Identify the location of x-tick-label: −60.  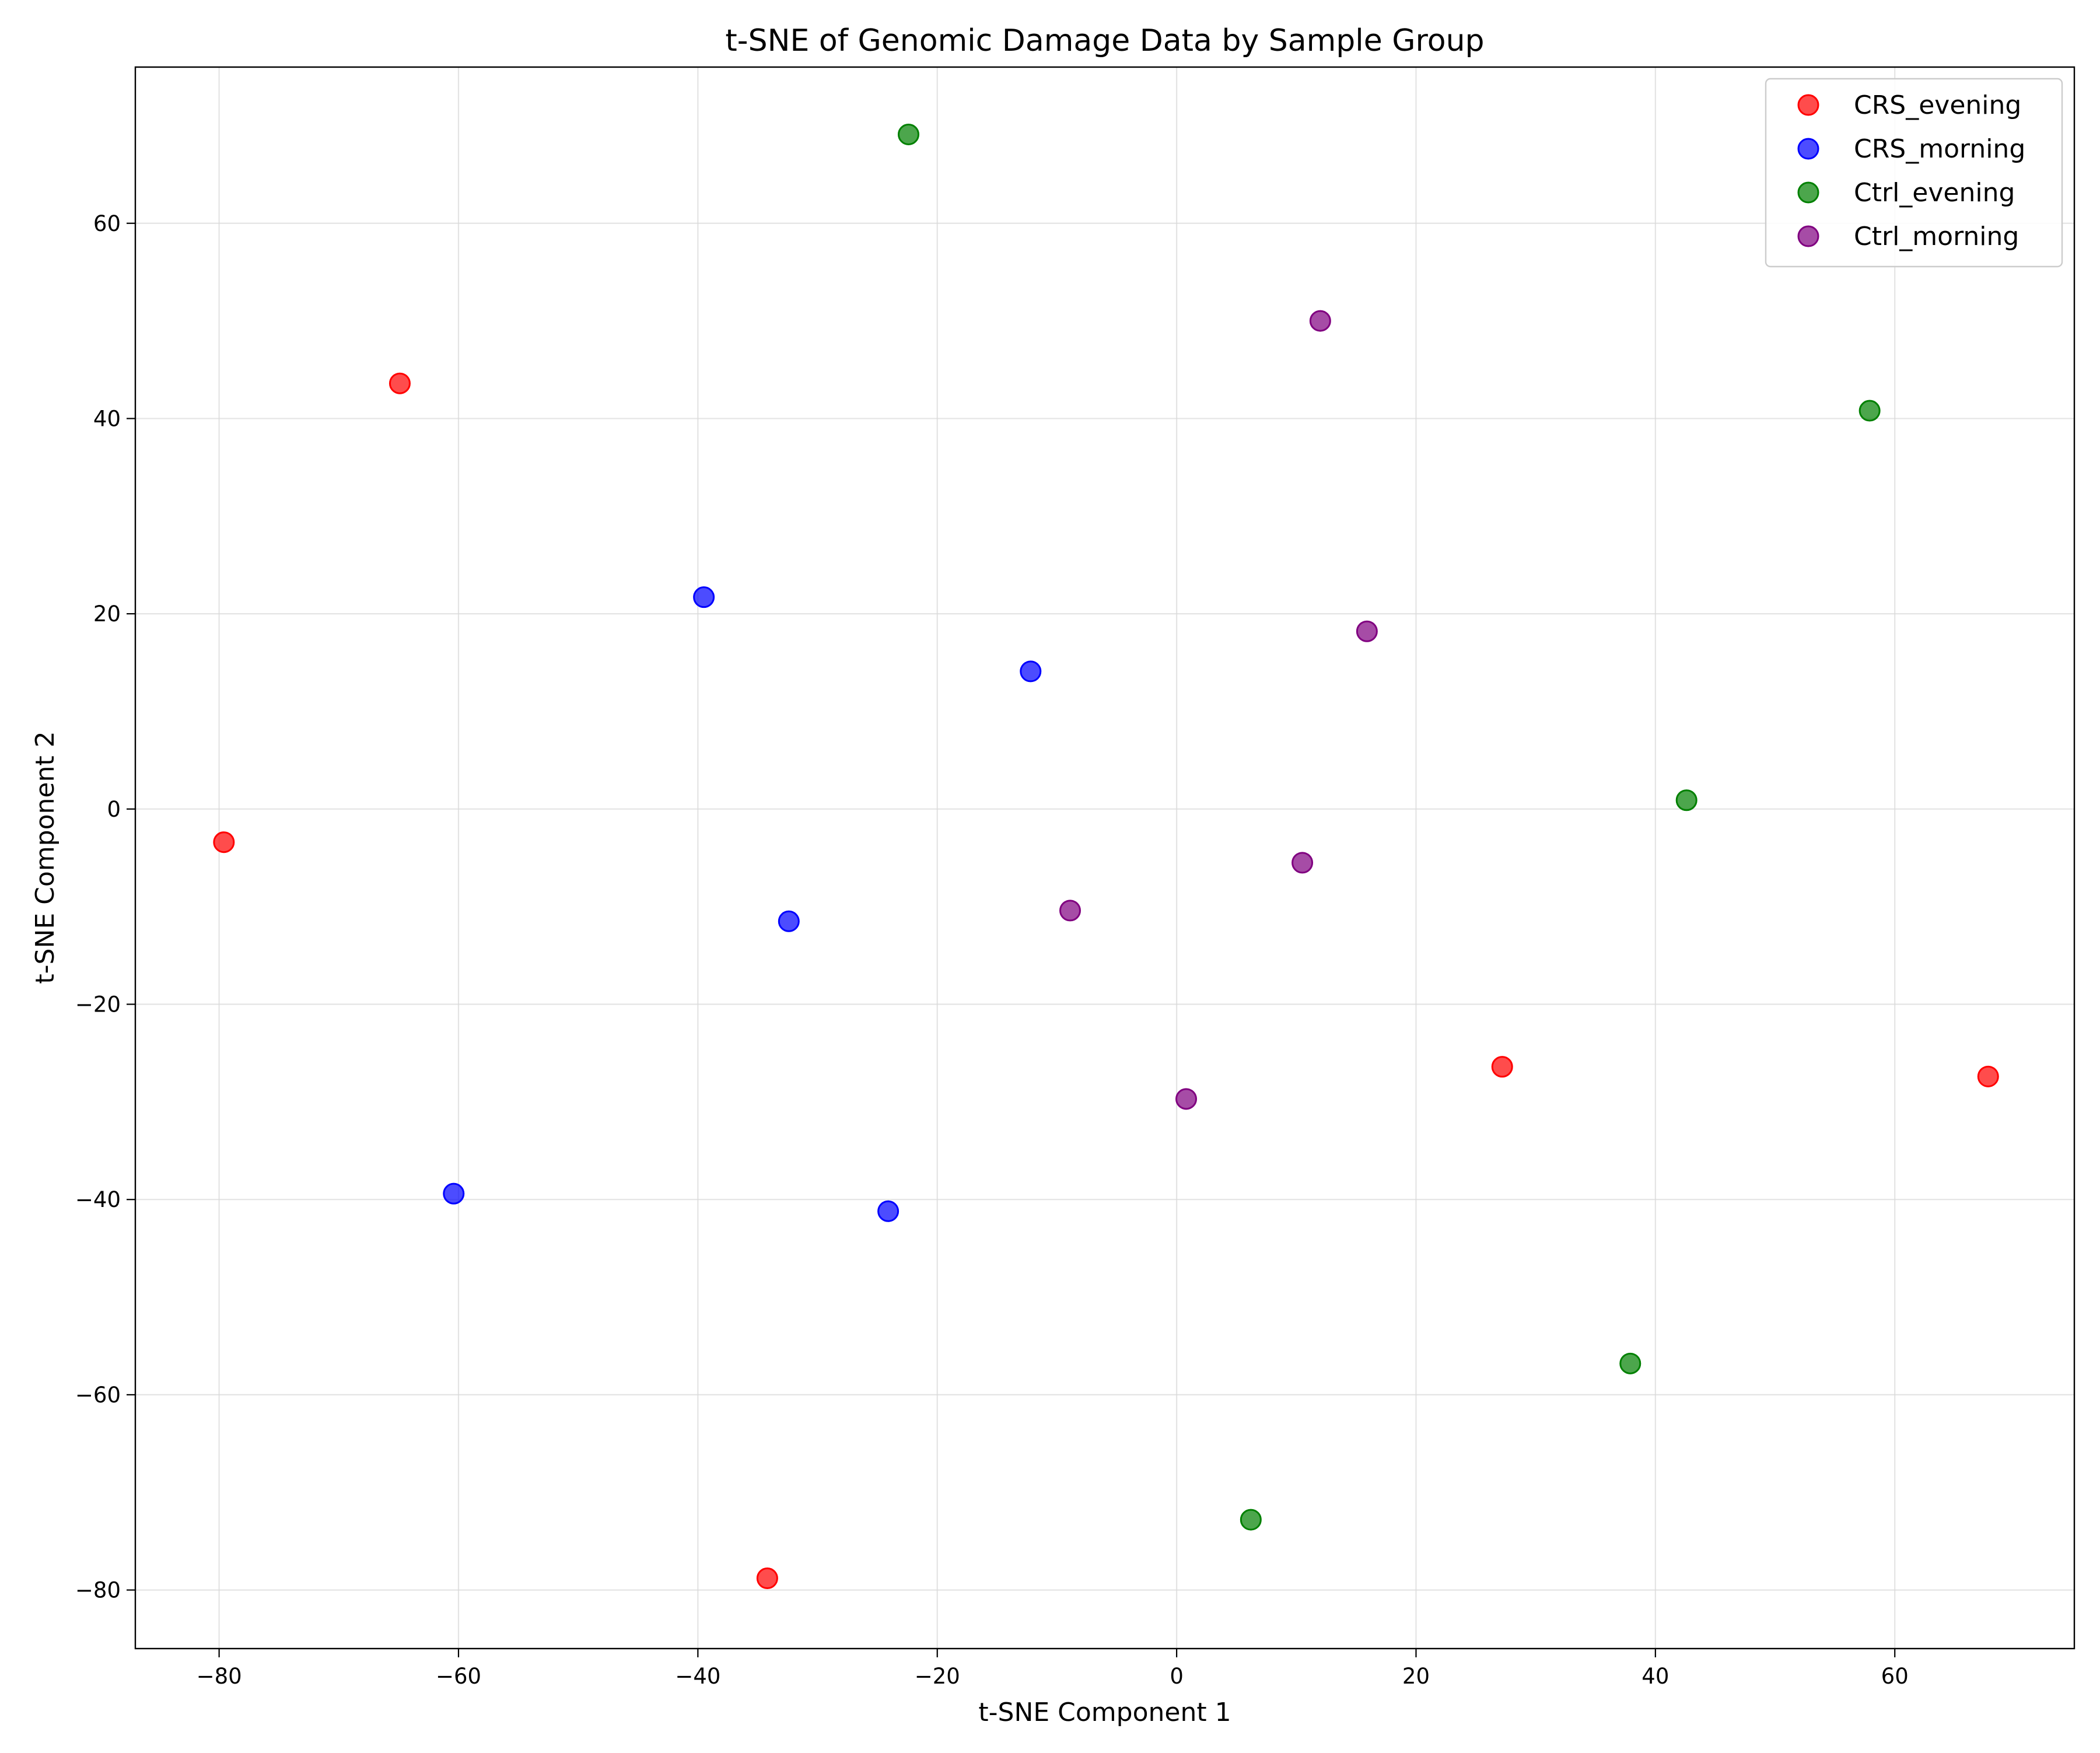
(459, 1676).